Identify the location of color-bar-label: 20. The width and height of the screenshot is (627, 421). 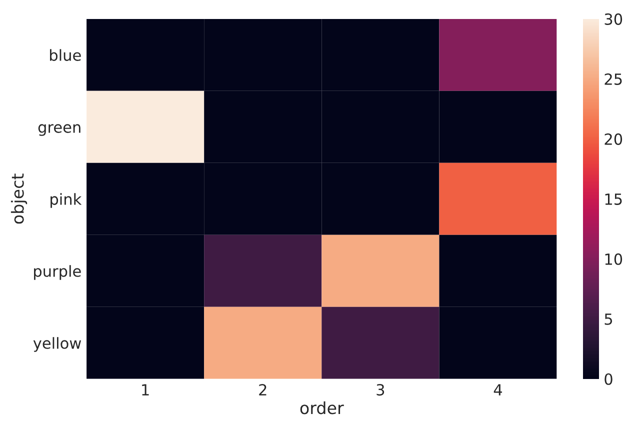
(613, 139).